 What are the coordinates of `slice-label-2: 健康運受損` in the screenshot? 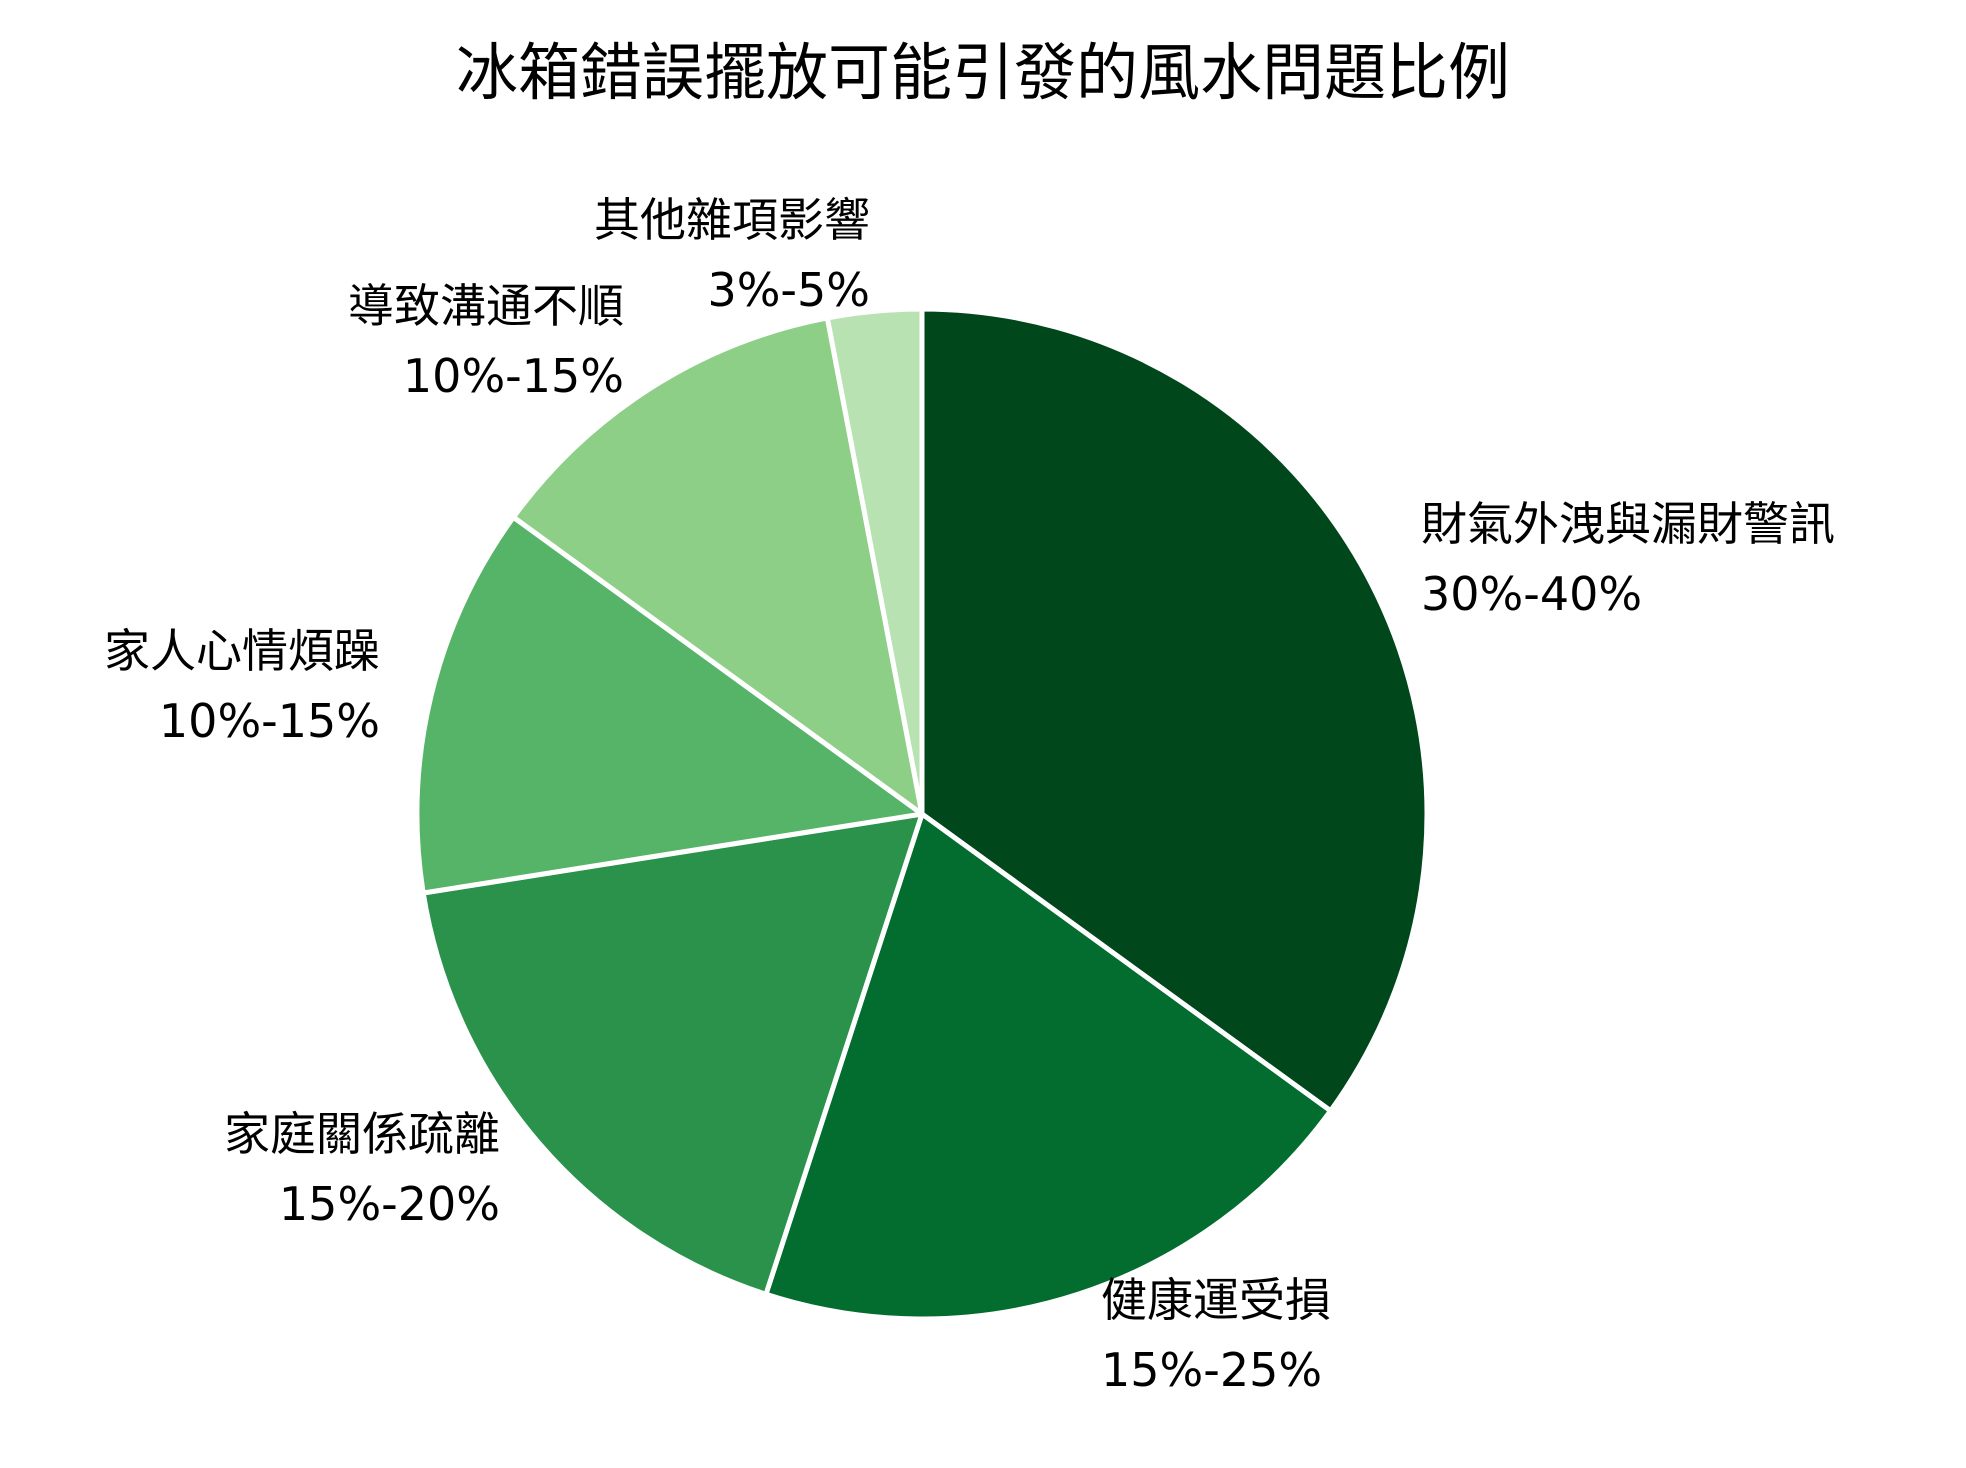 It's located at (1216, 1300).